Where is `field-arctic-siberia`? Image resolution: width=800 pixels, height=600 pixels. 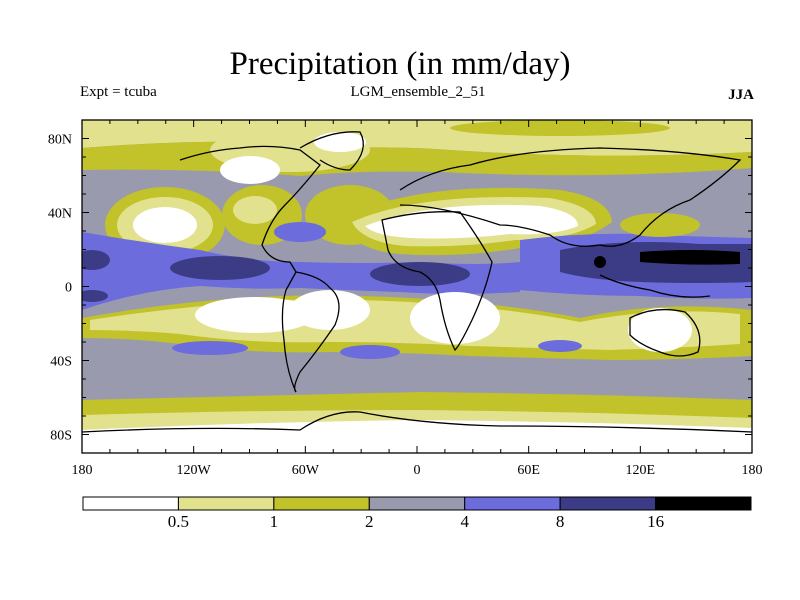
field-arctic-siberia is located at coordinates (560, 128).